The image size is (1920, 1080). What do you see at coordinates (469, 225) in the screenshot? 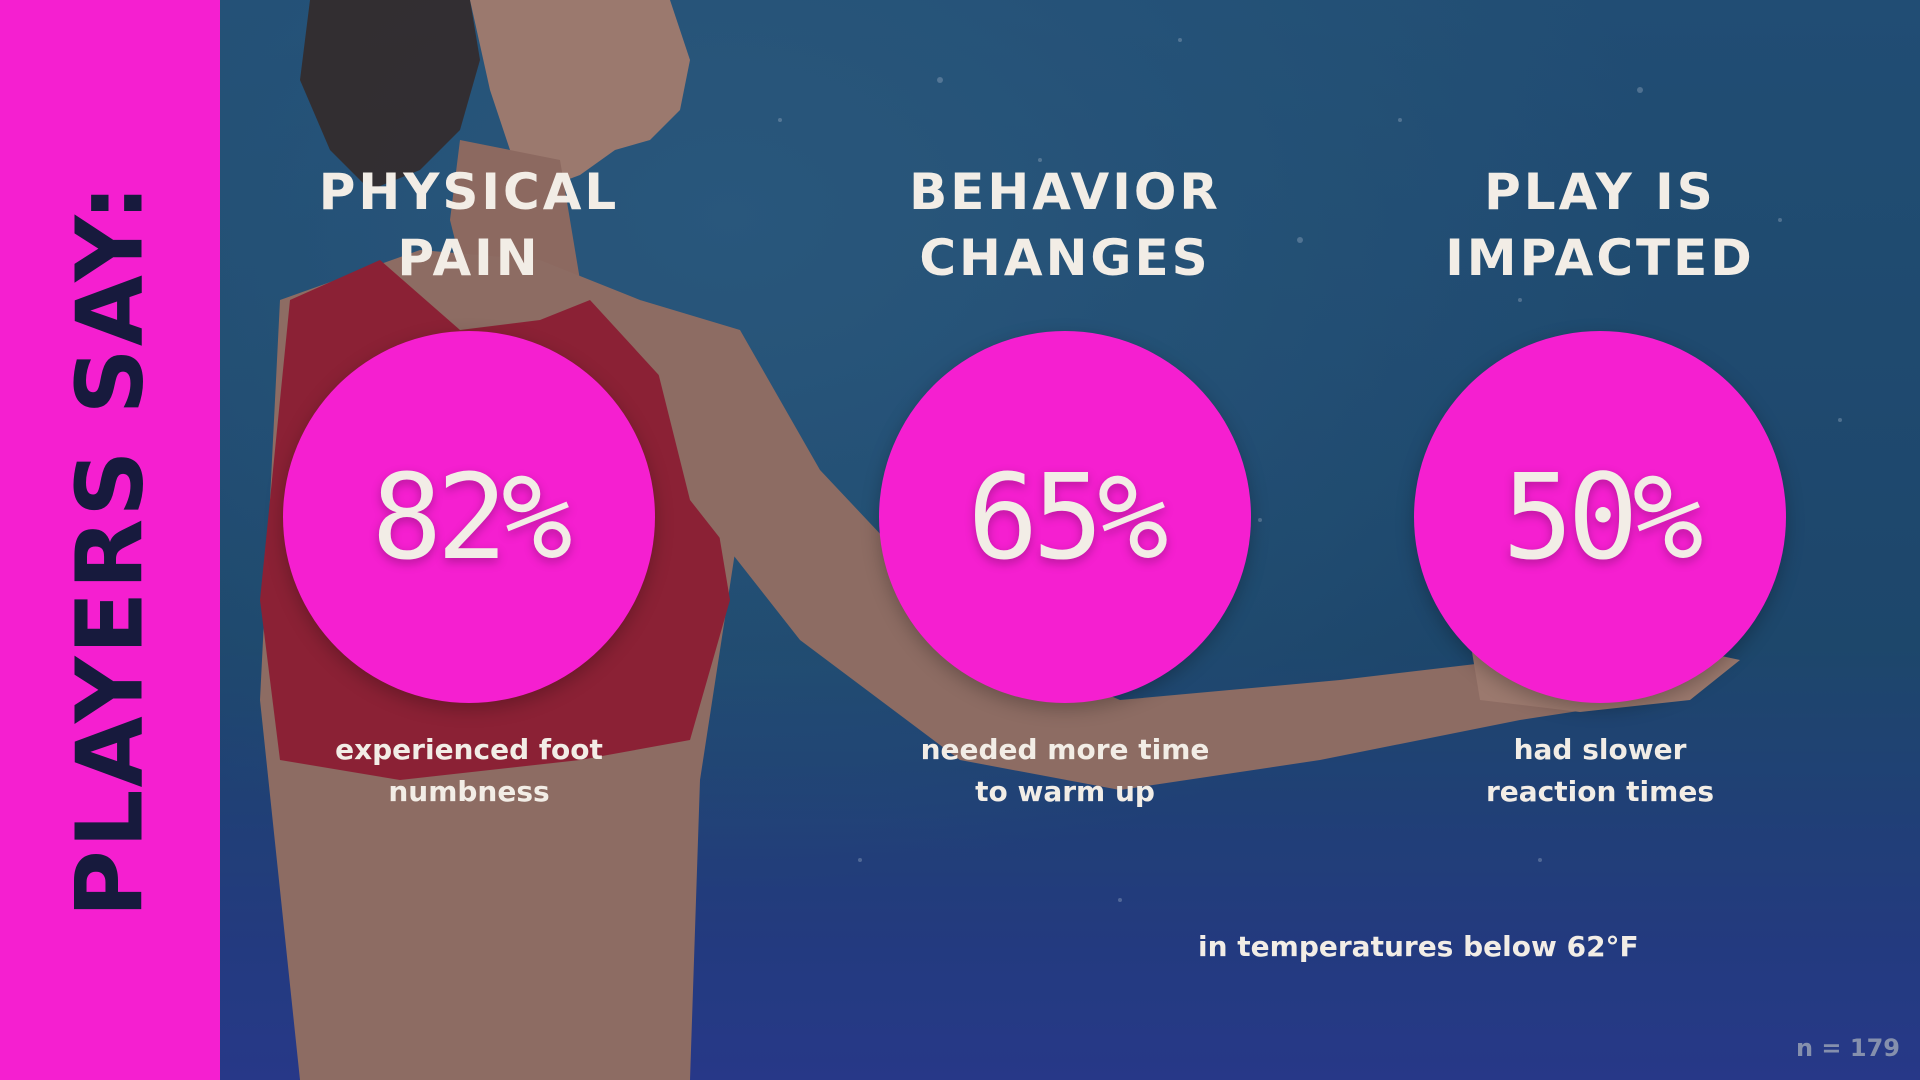
I see `stat-heading: PHYSICAL PAIN` at bounding box center [469, 225].